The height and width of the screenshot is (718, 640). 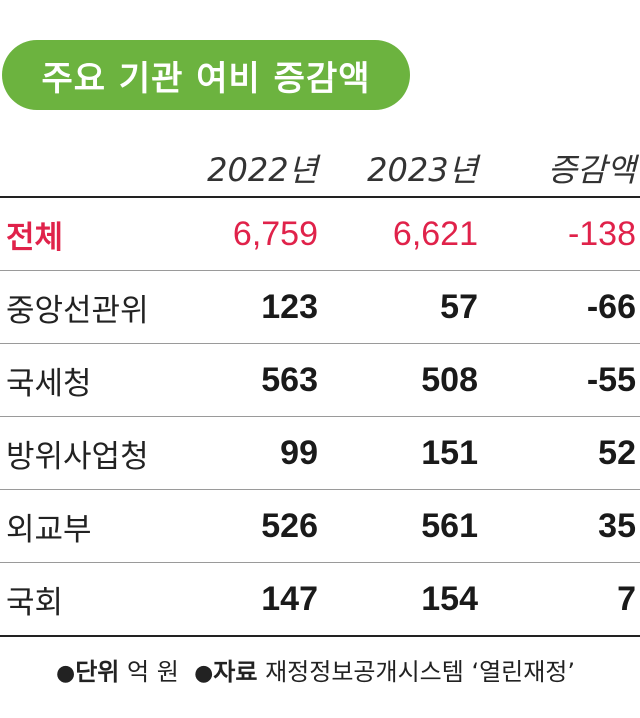 What do you see at coordinates (320, 380) in the screenshot?
I see `table-row: 국세청 563 508 -55` at bounding box center [320, 380].